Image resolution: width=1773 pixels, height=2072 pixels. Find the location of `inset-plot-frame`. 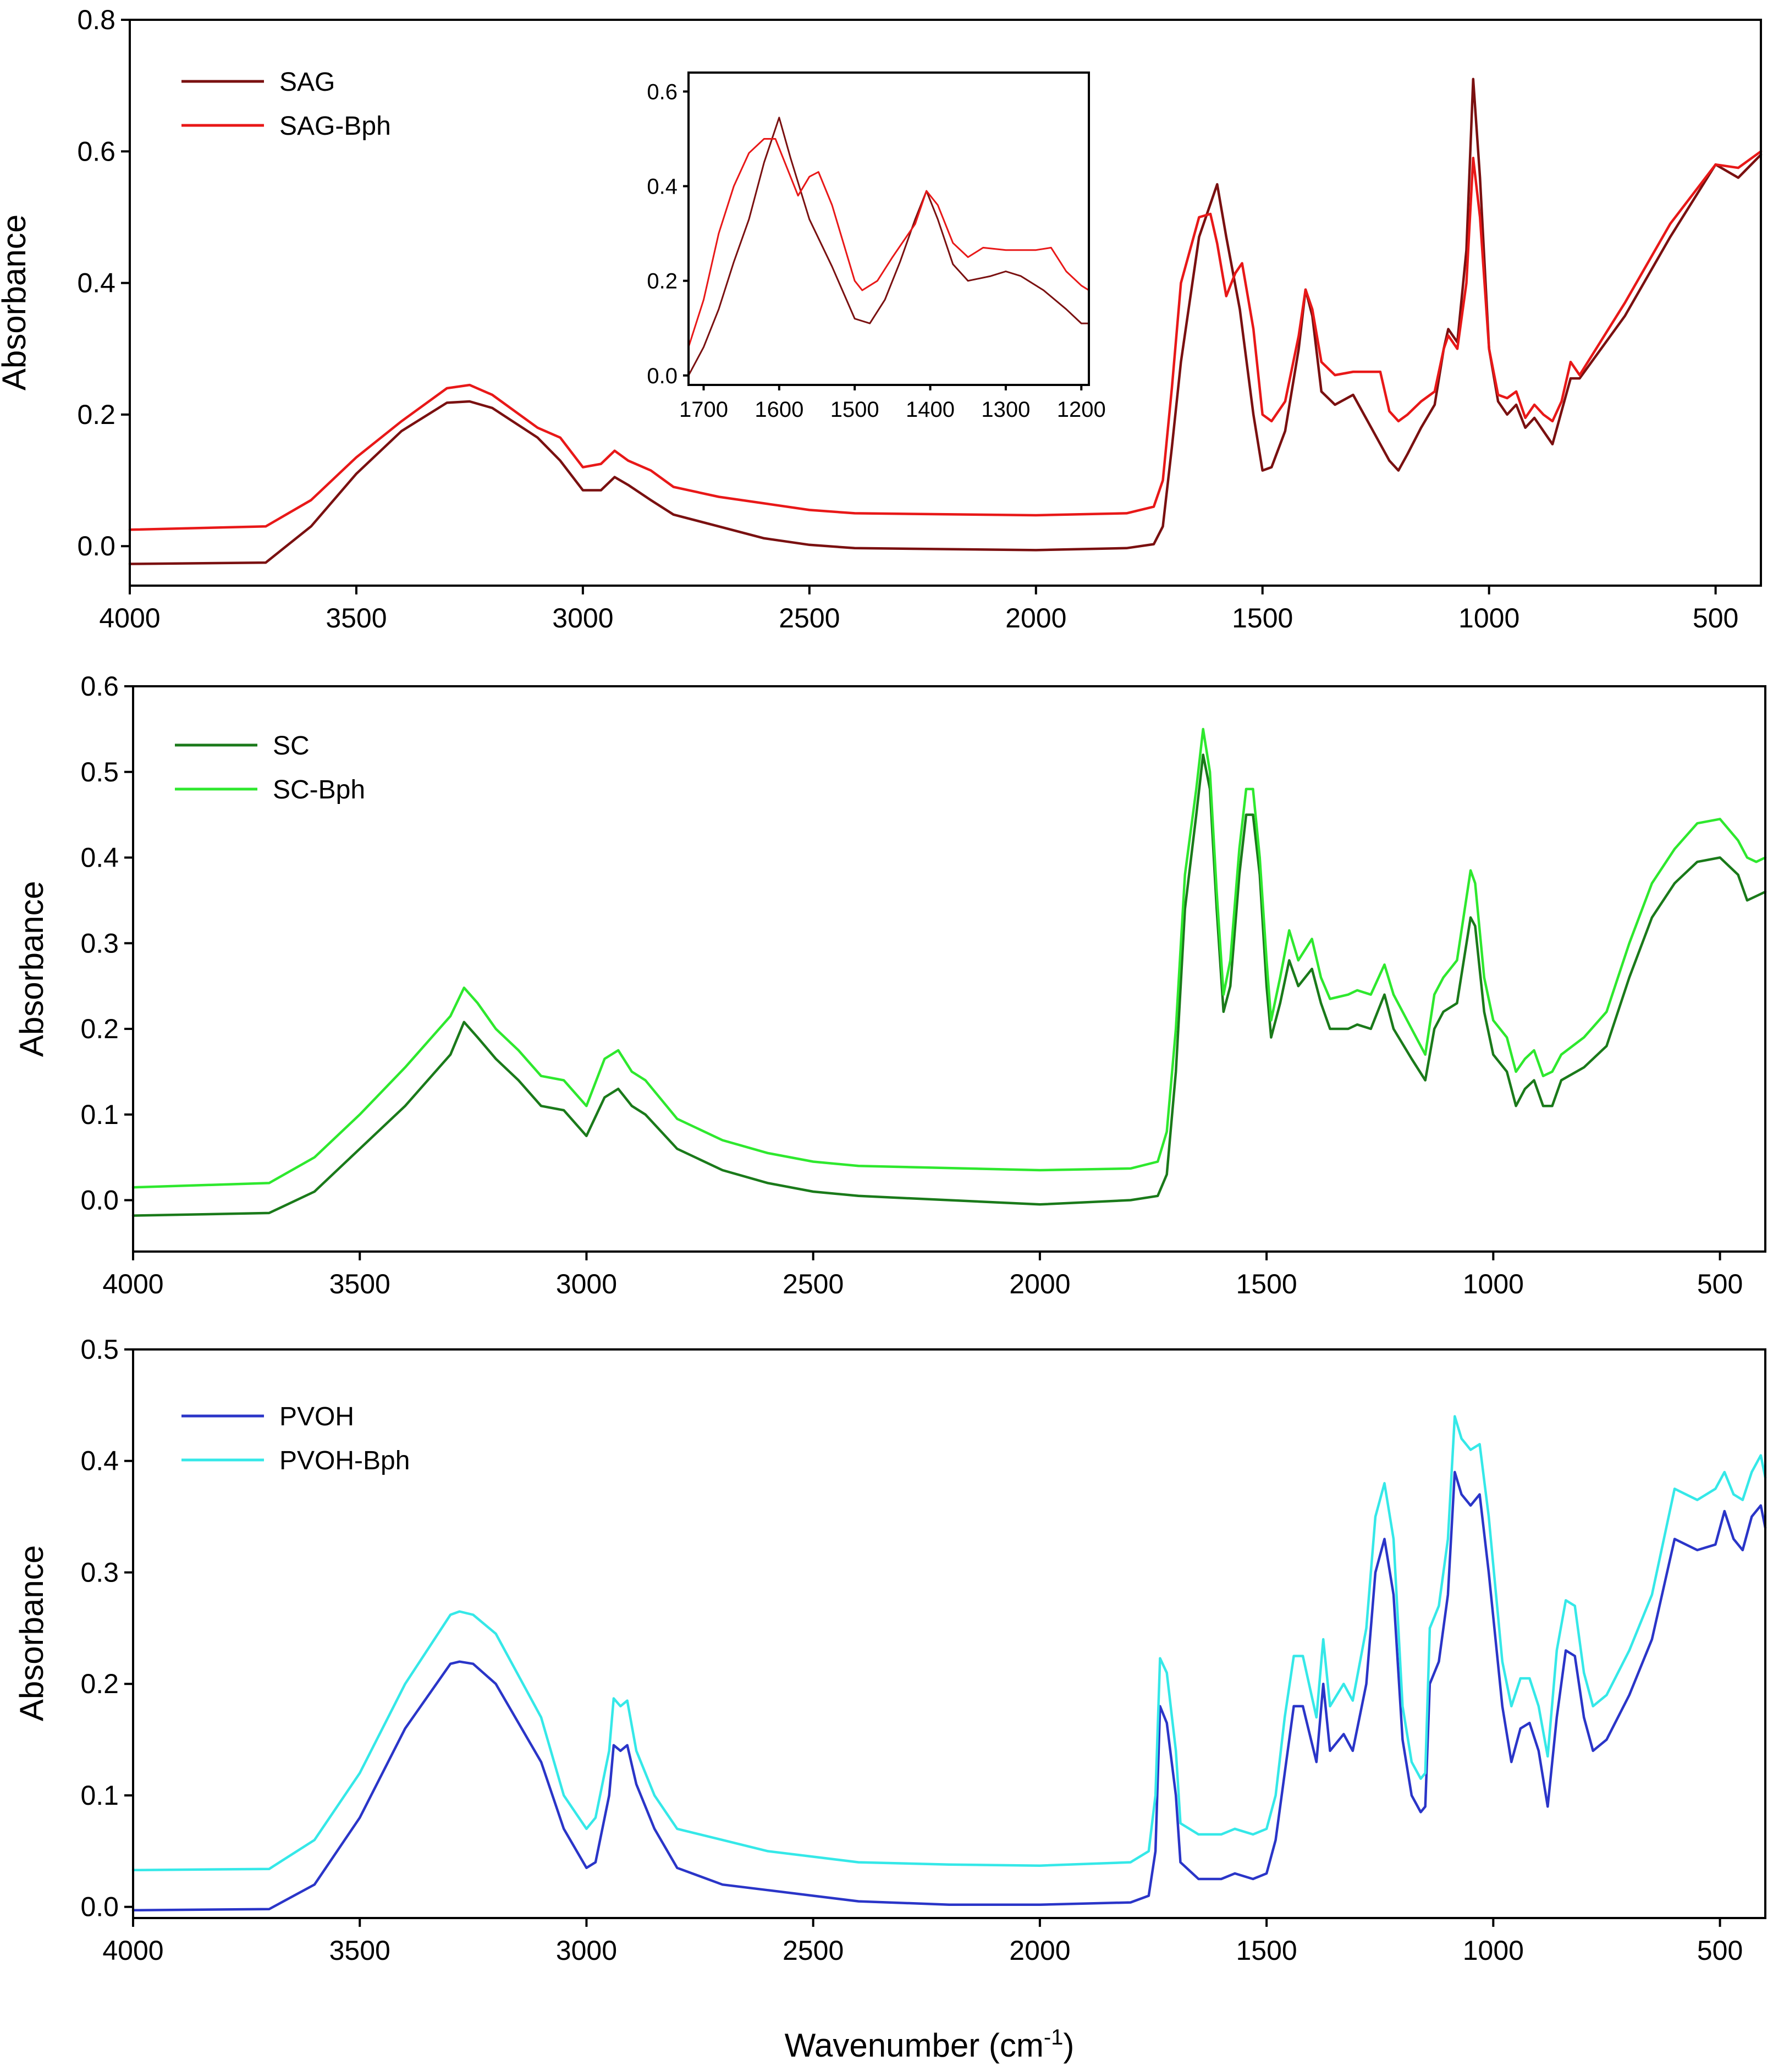

inset-plot-frame is located at coordinates (888, 228).